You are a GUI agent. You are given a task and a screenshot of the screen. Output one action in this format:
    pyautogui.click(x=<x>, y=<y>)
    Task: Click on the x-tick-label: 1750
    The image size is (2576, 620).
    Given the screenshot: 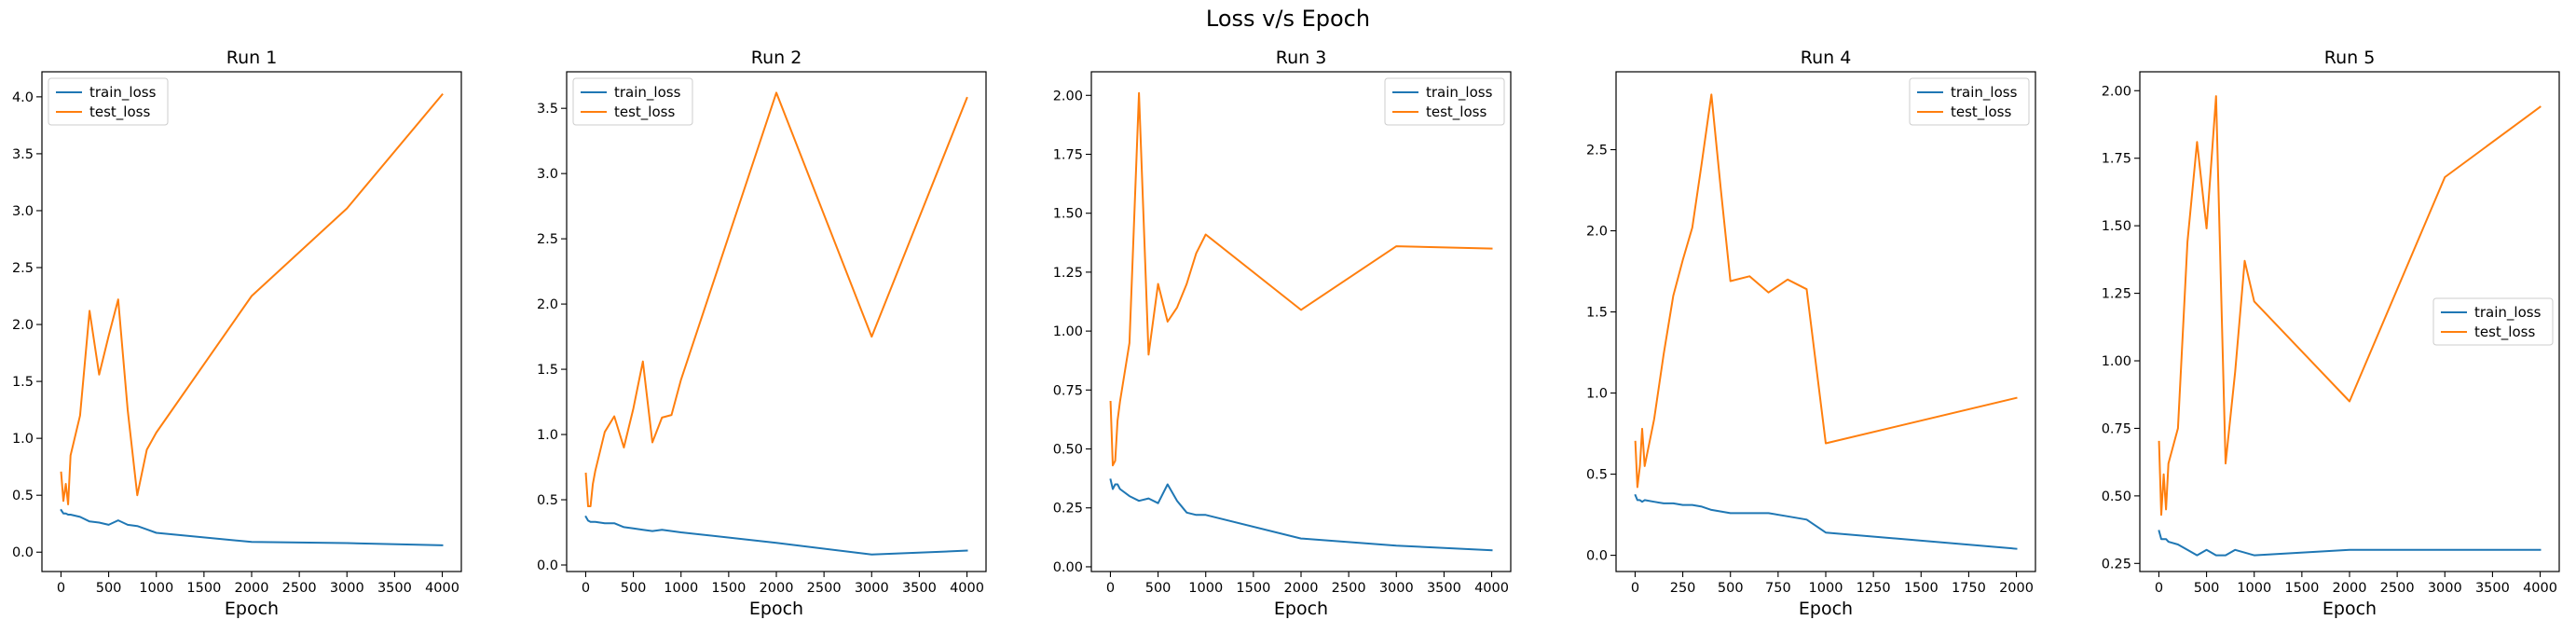 What is the action you would take?
    pyautogui.click(x=1969, y=588)
    